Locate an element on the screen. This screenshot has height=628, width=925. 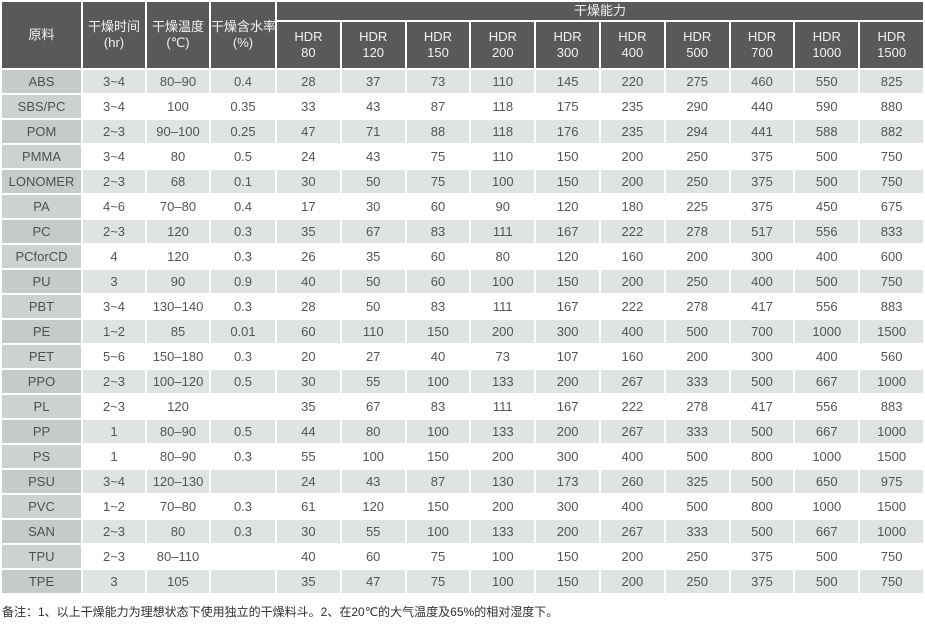
capacity-cell: 173 is located at coordinates (567, 481).